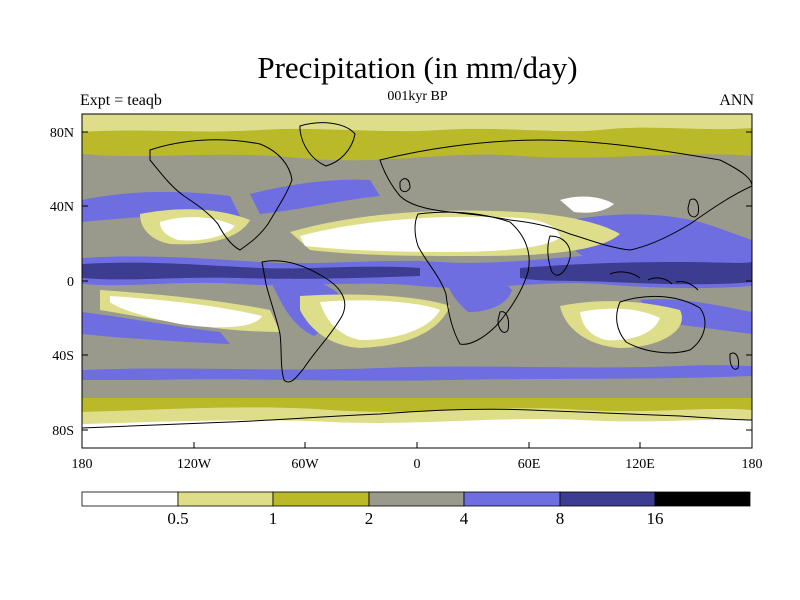 The height and width of the screenshot is (600, 800). What do you see at coordinates (417, 96) in the screenshot?
I see `period-label: 001kyr BP` at bounding box center [417, 96].